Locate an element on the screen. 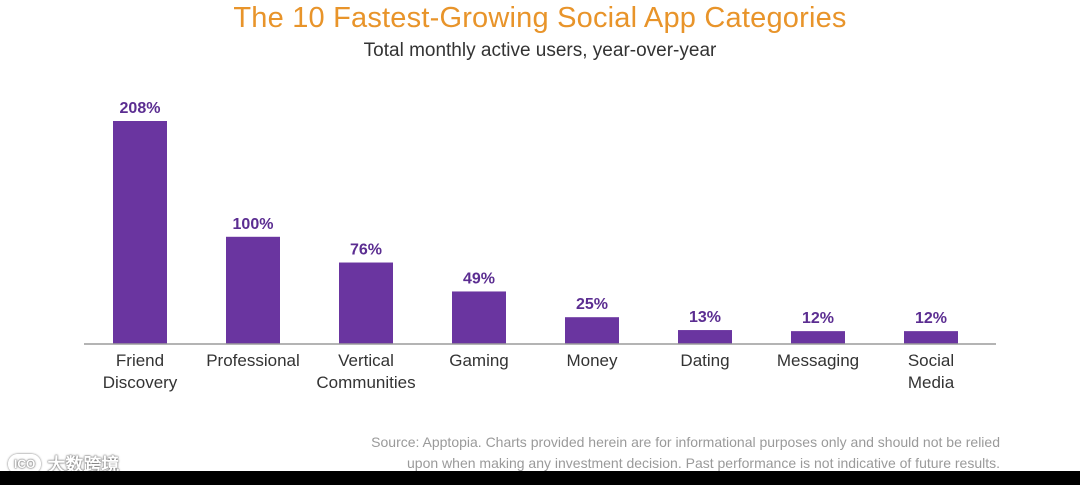 Image resolution: width=1080 pixels, height=485 pixels. value-label-6: 13% is located at coordinates (705, 317).